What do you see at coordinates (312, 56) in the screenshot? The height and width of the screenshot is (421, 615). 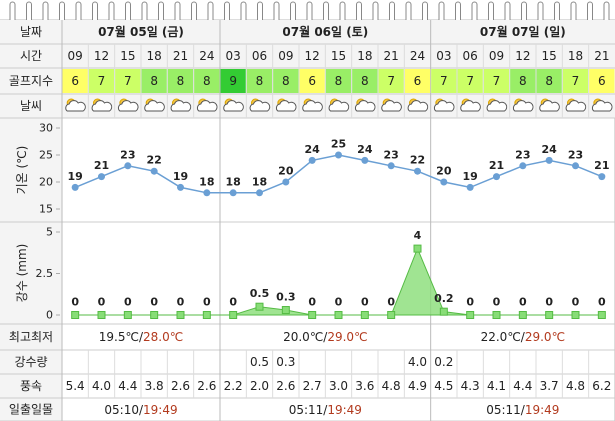 I see `time: 12` at bounding box center [312, 56].